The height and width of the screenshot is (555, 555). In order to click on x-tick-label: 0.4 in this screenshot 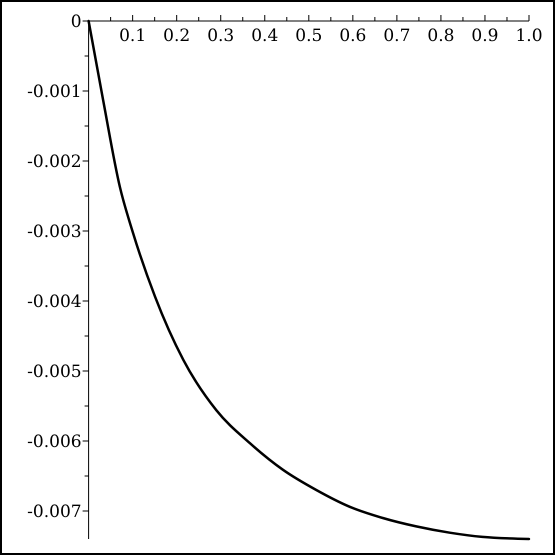, I will do `click(264, 36)`.